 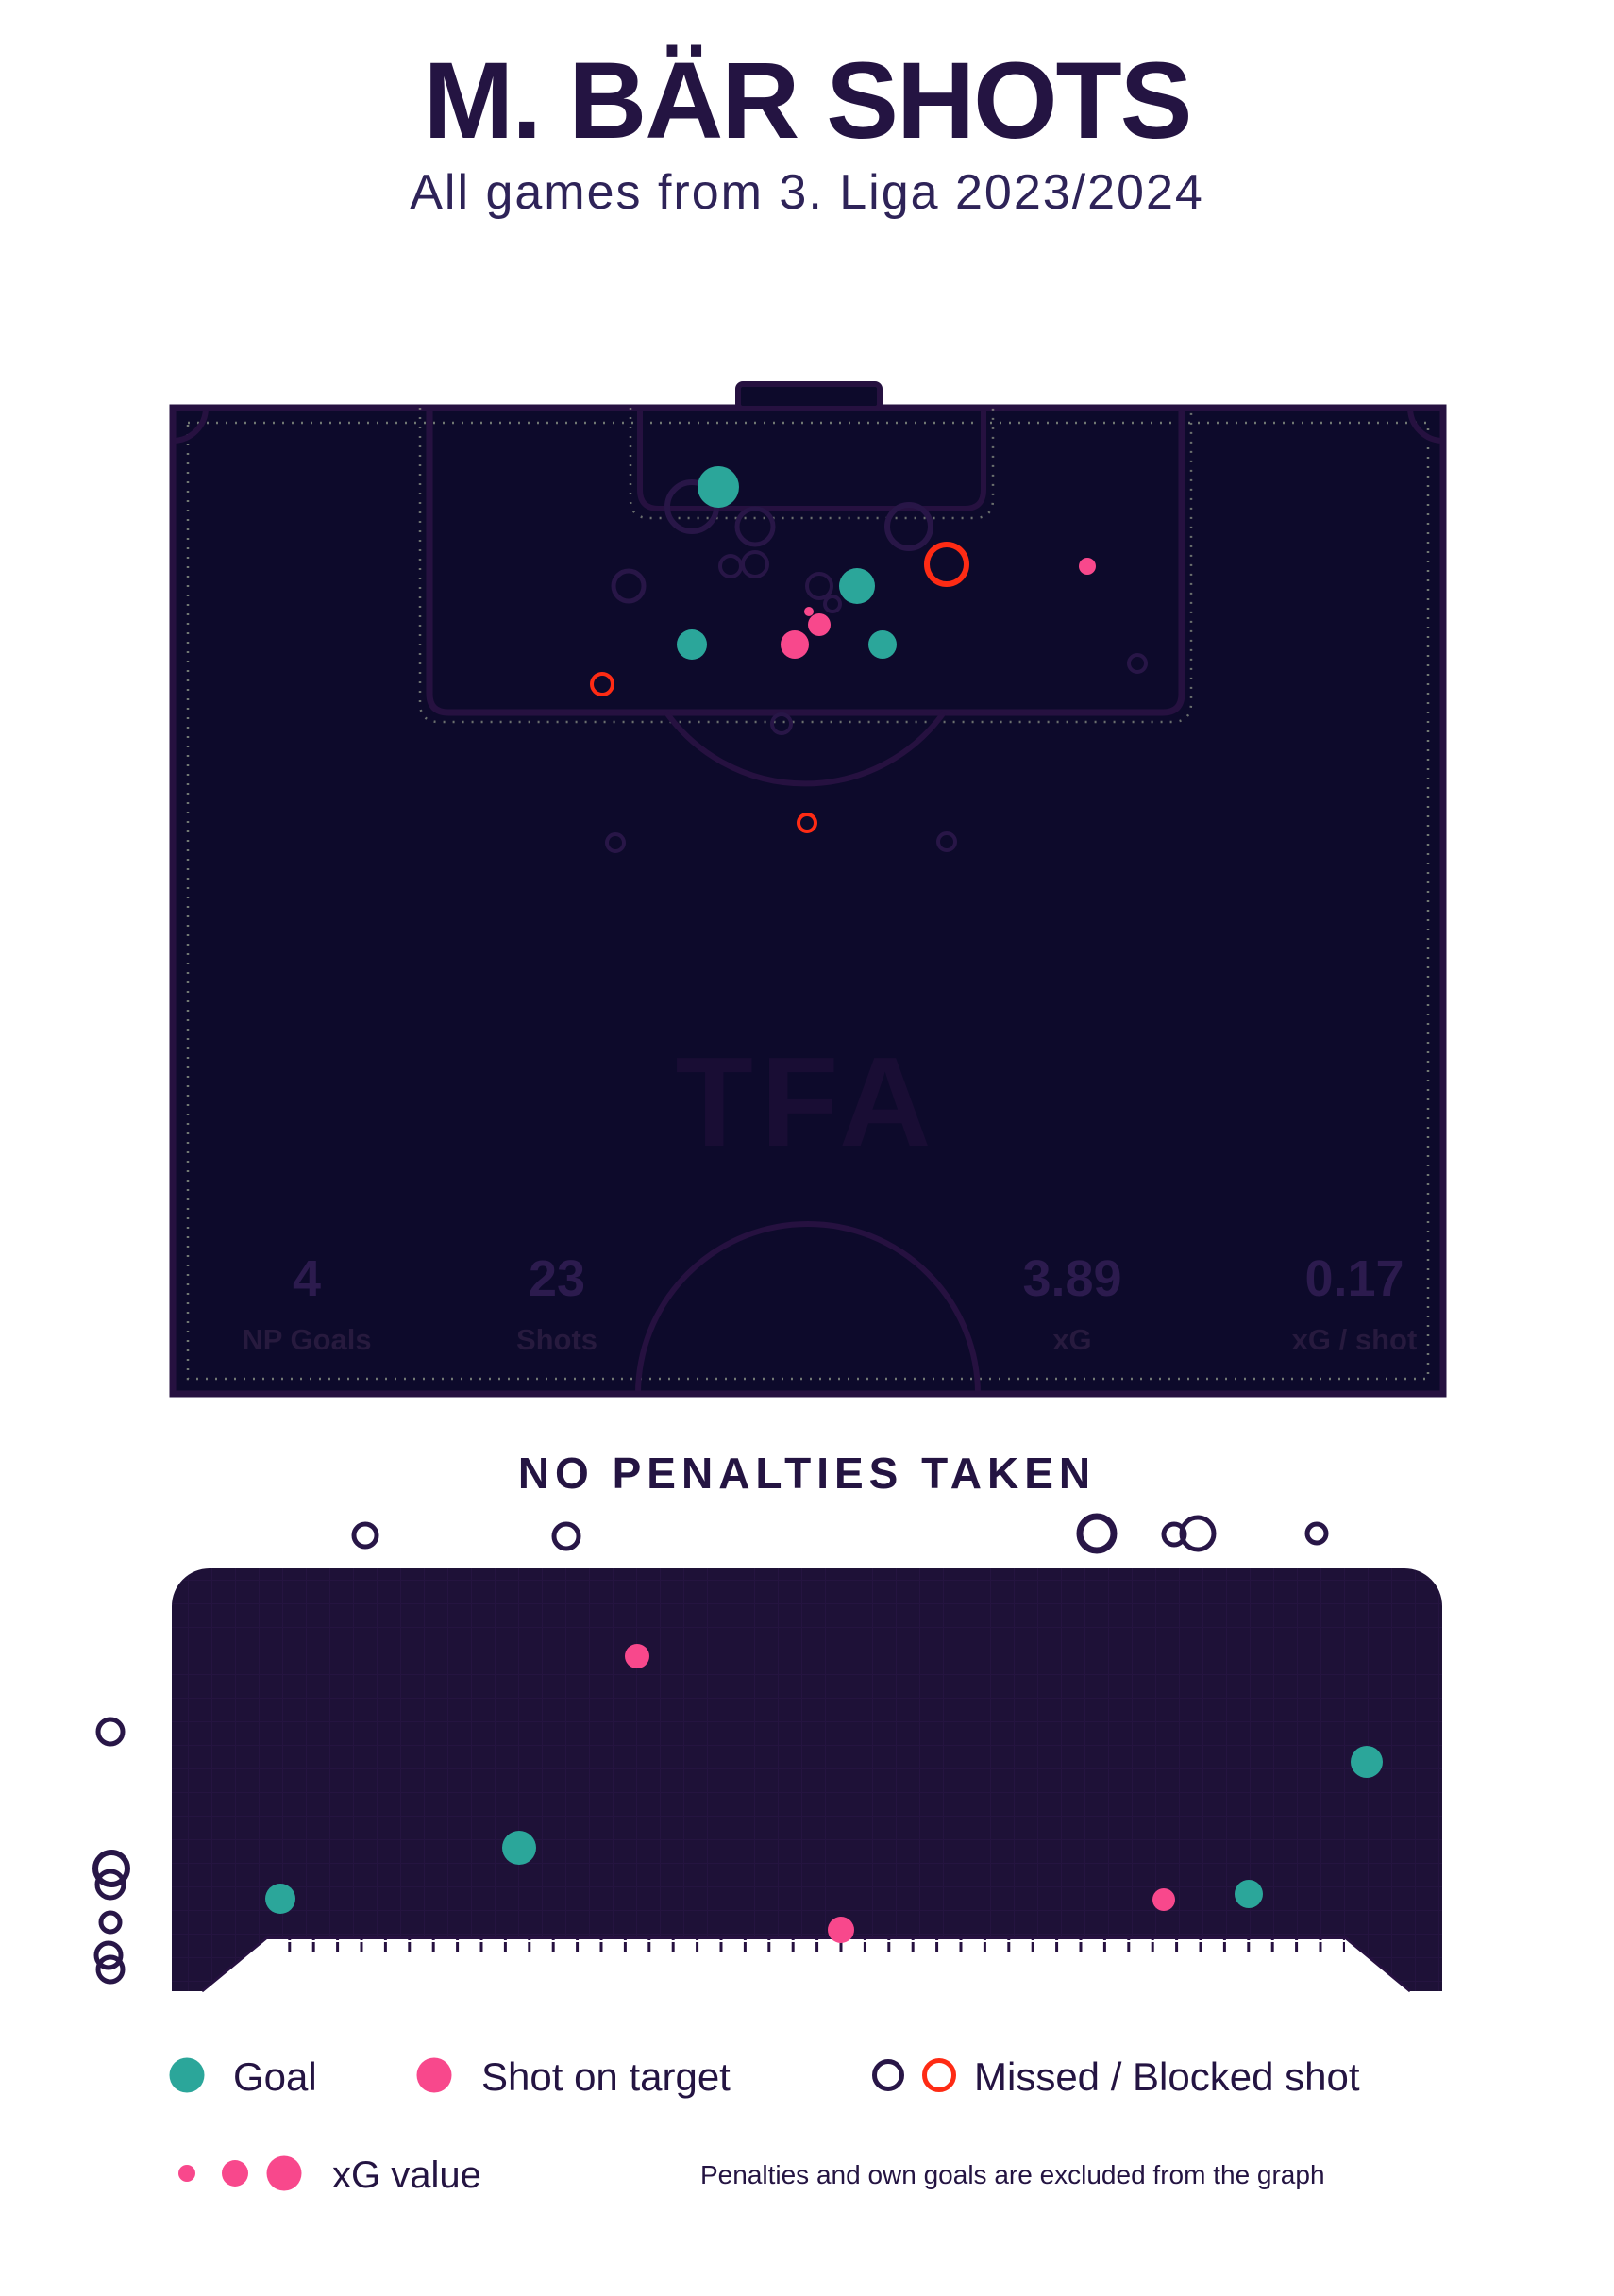 What do you see at coordinates (806, 1965) in the screenshot?
I see `goal-net-creases` at bounding box center [806, 1965].